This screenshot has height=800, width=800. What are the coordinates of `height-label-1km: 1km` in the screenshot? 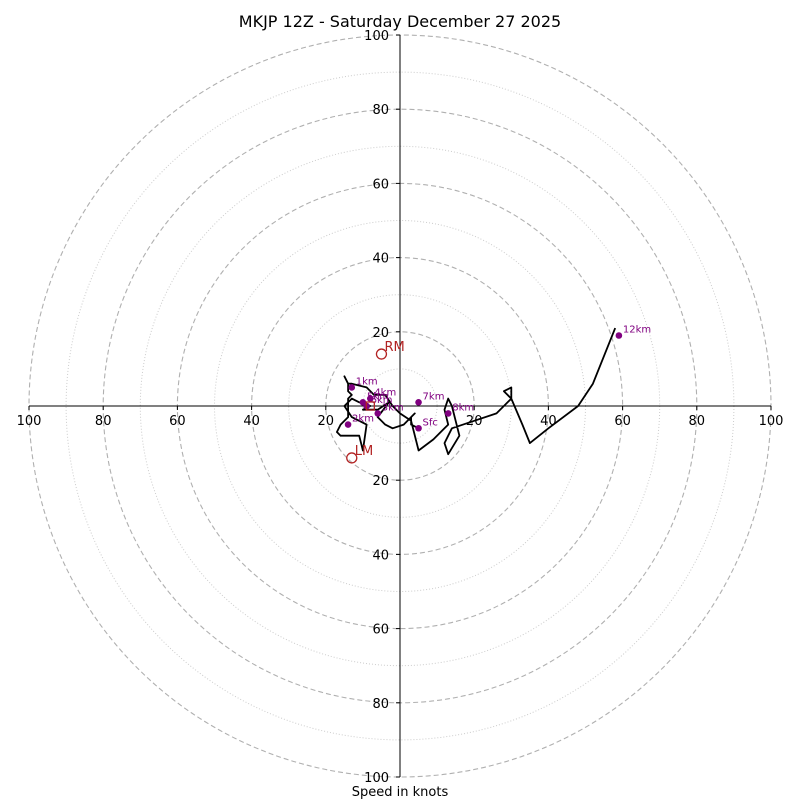 It's located at (367, 381).